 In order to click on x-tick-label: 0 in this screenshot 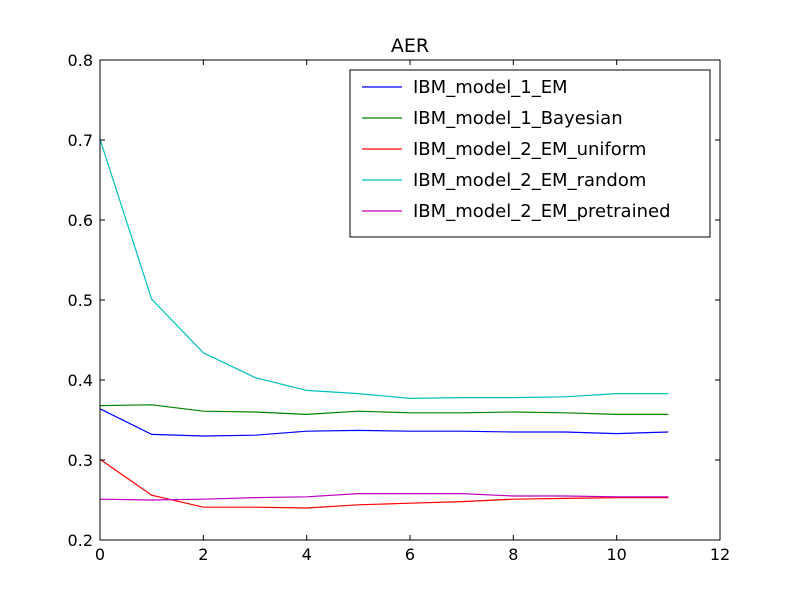, I will do `click(100, 554)`.